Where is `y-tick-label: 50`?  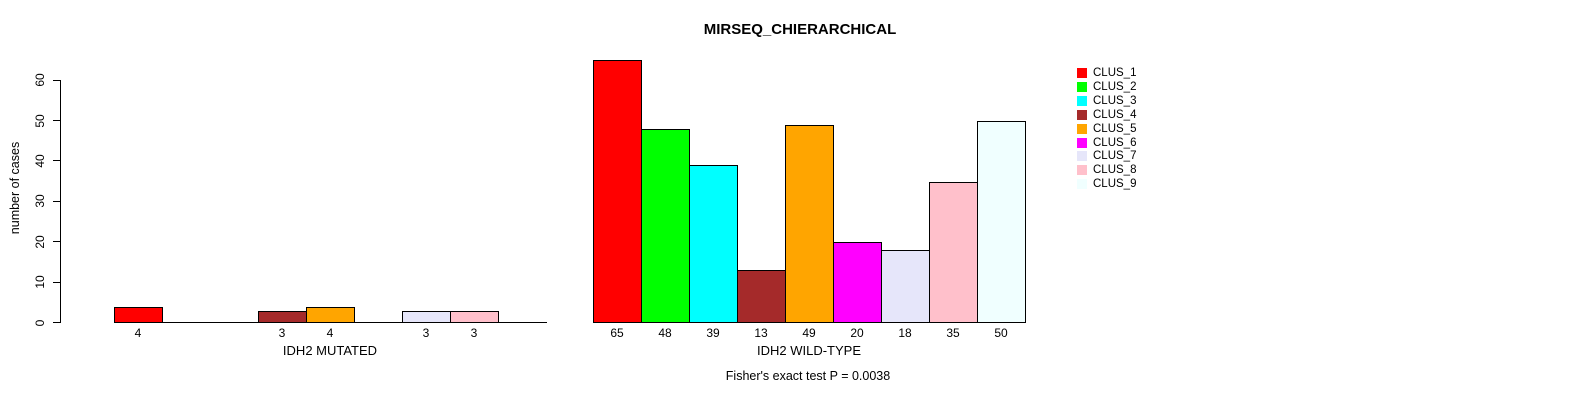 y-tick-label: 50 is located at coordinates (40, 120).